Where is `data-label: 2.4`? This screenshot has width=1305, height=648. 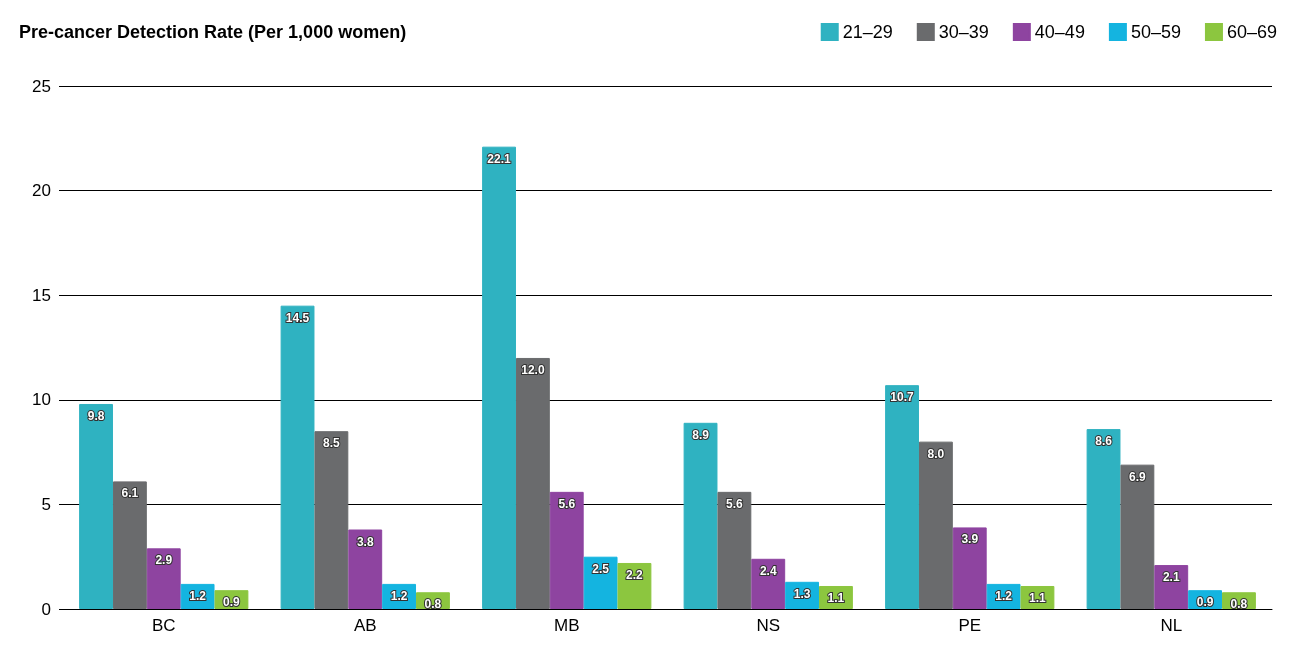 data-label: 2.4 is located at coordinates (768, 570).